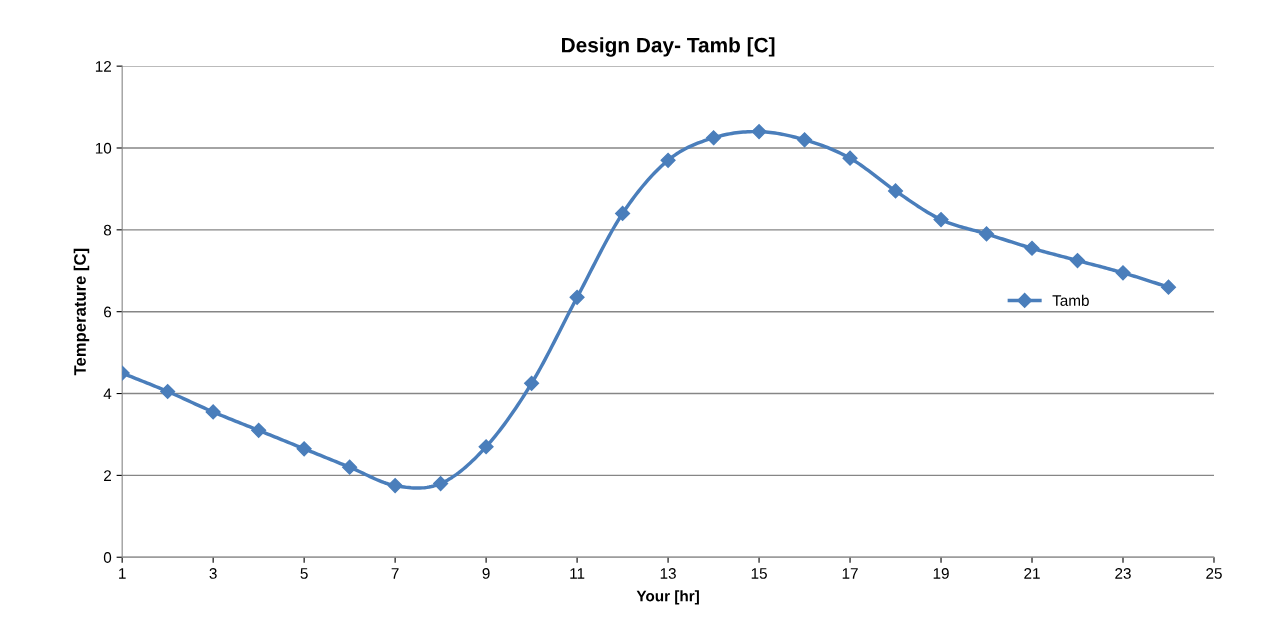 This screenshot has height=624, width=1286. I want to click on x-tick-label: 17, so click(850, 573).